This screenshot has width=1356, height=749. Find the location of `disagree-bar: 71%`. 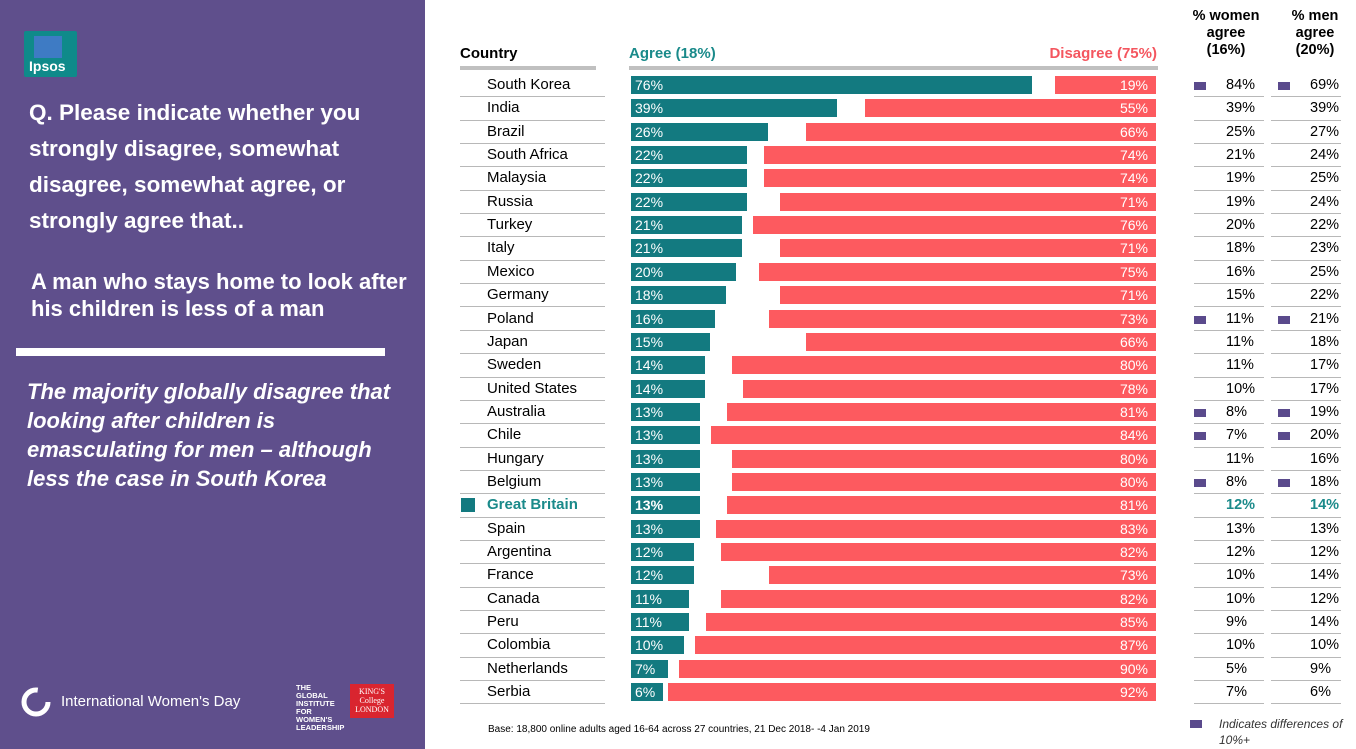

disagree-bar: 71% is located at coordinates (967, 248).